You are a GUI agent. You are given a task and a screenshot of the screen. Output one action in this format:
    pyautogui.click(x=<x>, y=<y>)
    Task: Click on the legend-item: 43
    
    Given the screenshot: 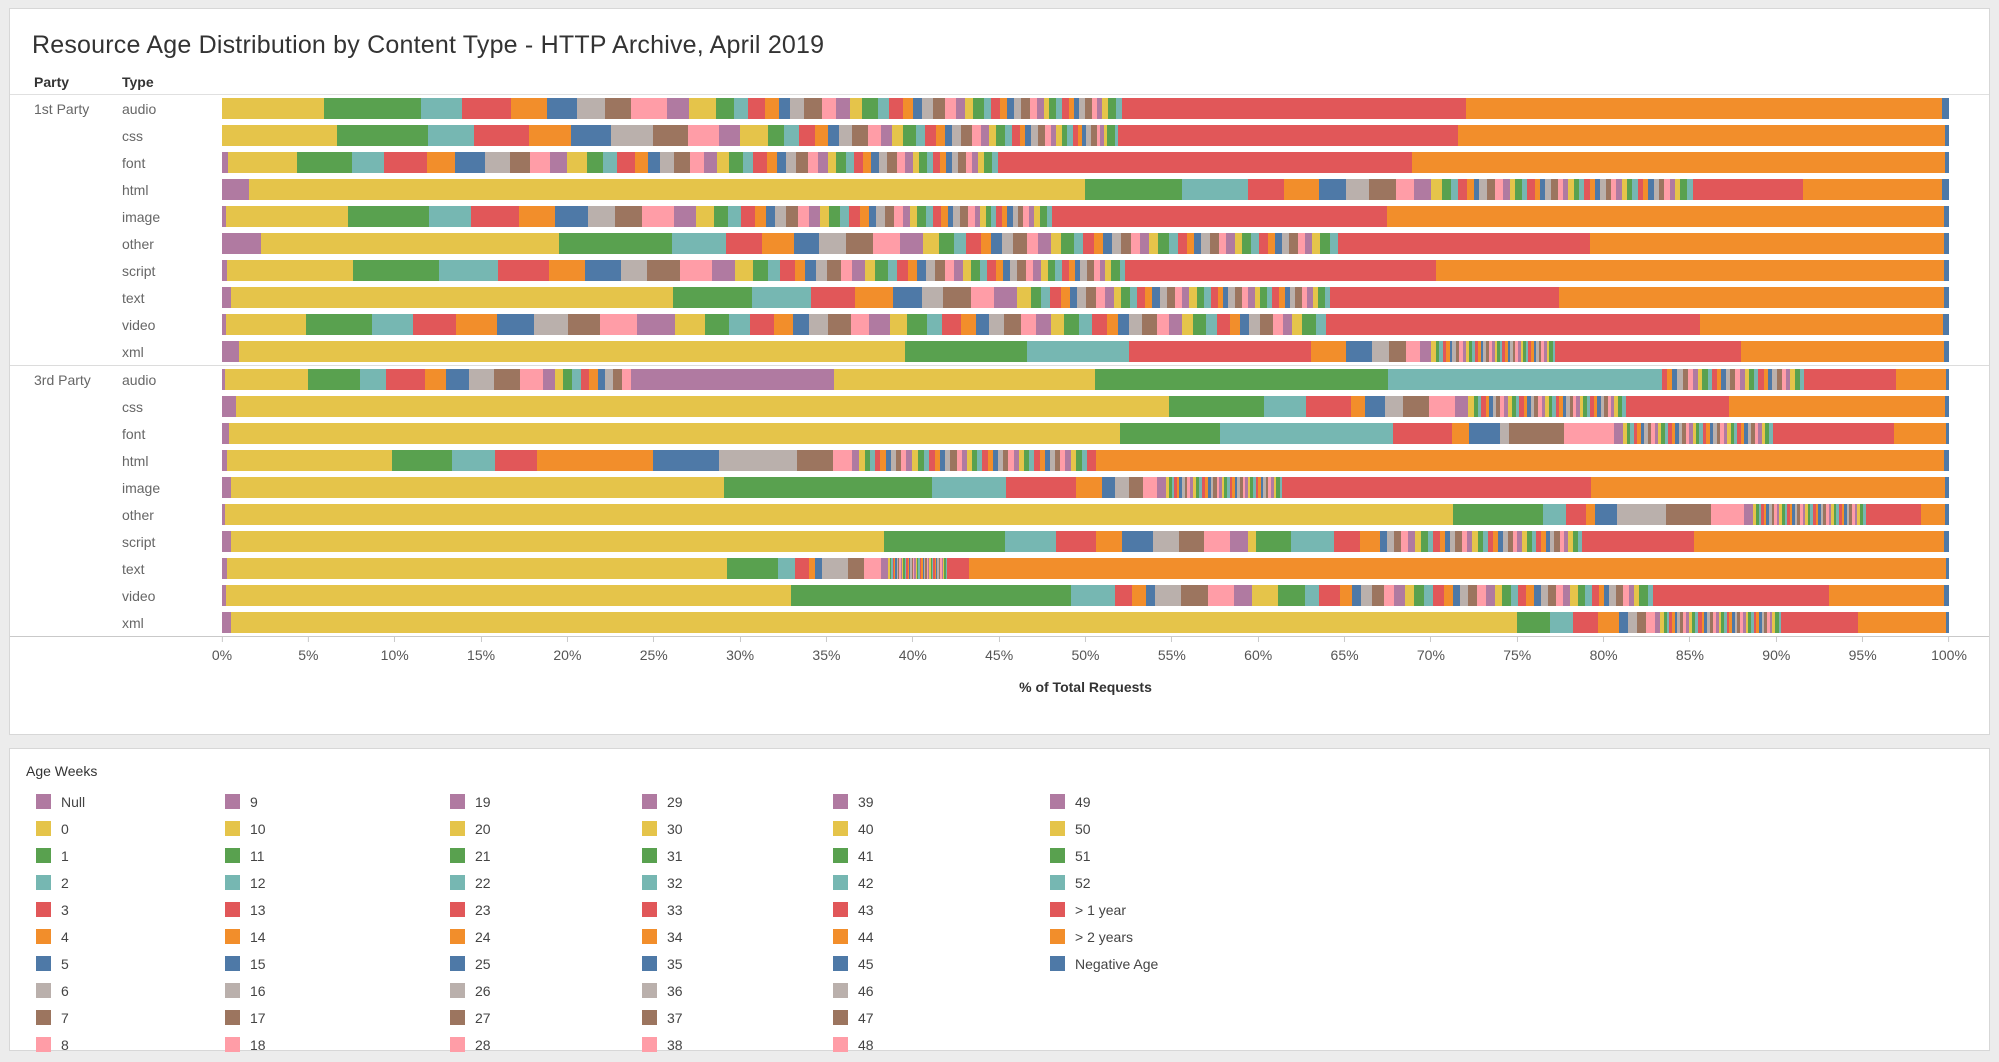 What is the action you would take?
    pyautogui.click(x=941, y=910)
    